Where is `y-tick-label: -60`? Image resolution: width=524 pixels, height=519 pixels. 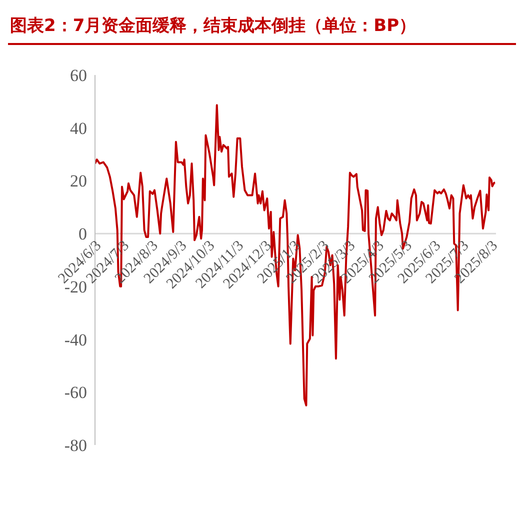 y-tick-label: -60 is located at coordinates (75, 392).